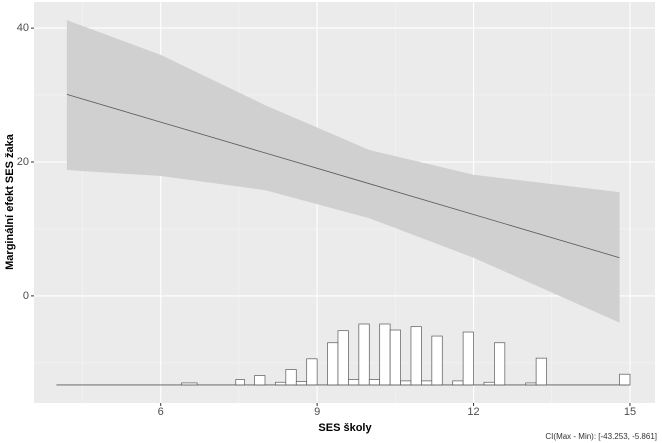 The width and height of the screenshot is (662, 443). I want to click on y-tick-label: 40, so click(23, 28).